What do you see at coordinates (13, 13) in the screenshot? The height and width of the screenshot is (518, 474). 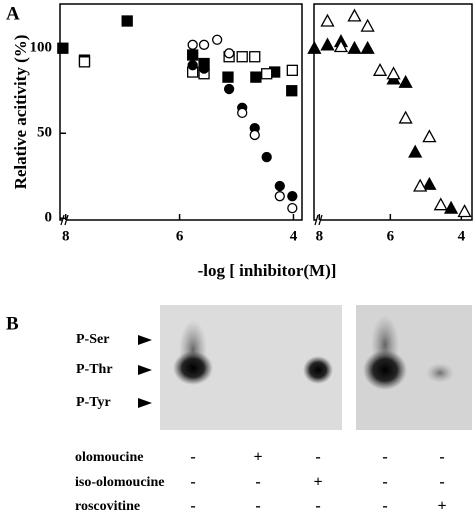 I see `panel-label: A` at bounding box center [13, 13].